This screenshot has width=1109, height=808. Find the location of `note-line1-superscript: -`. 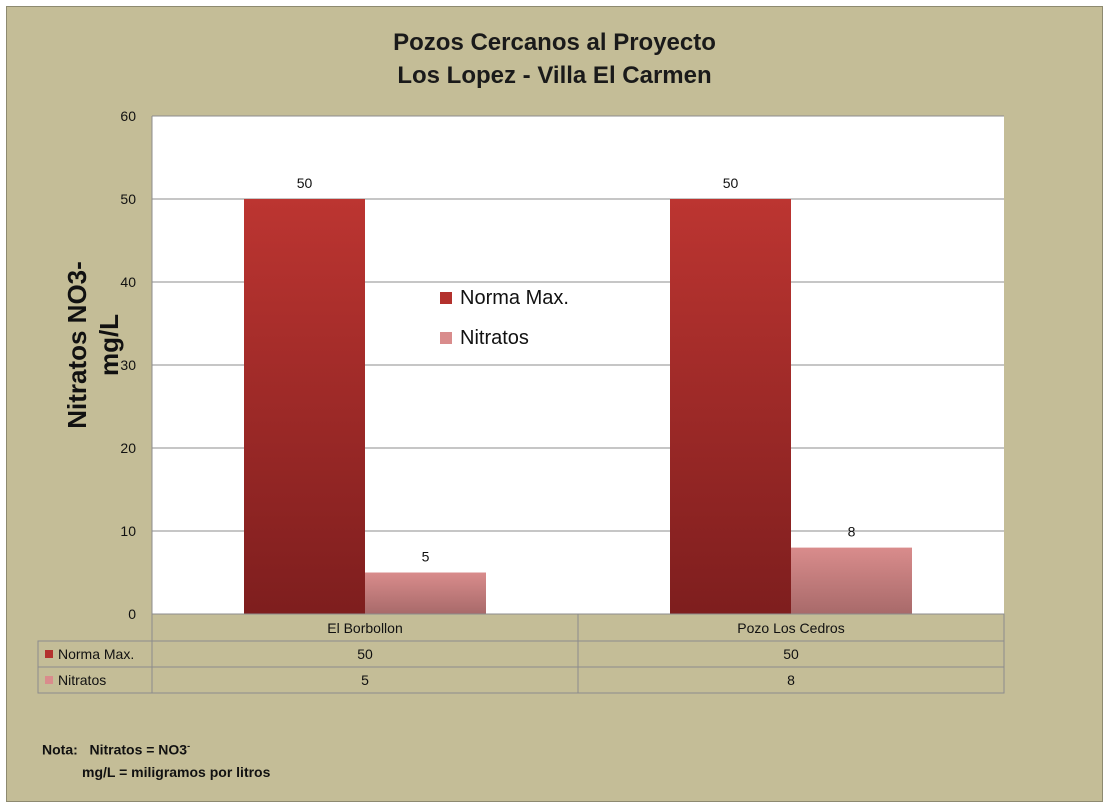

note-line1-superscript: - is located at coordinates (189, 746).